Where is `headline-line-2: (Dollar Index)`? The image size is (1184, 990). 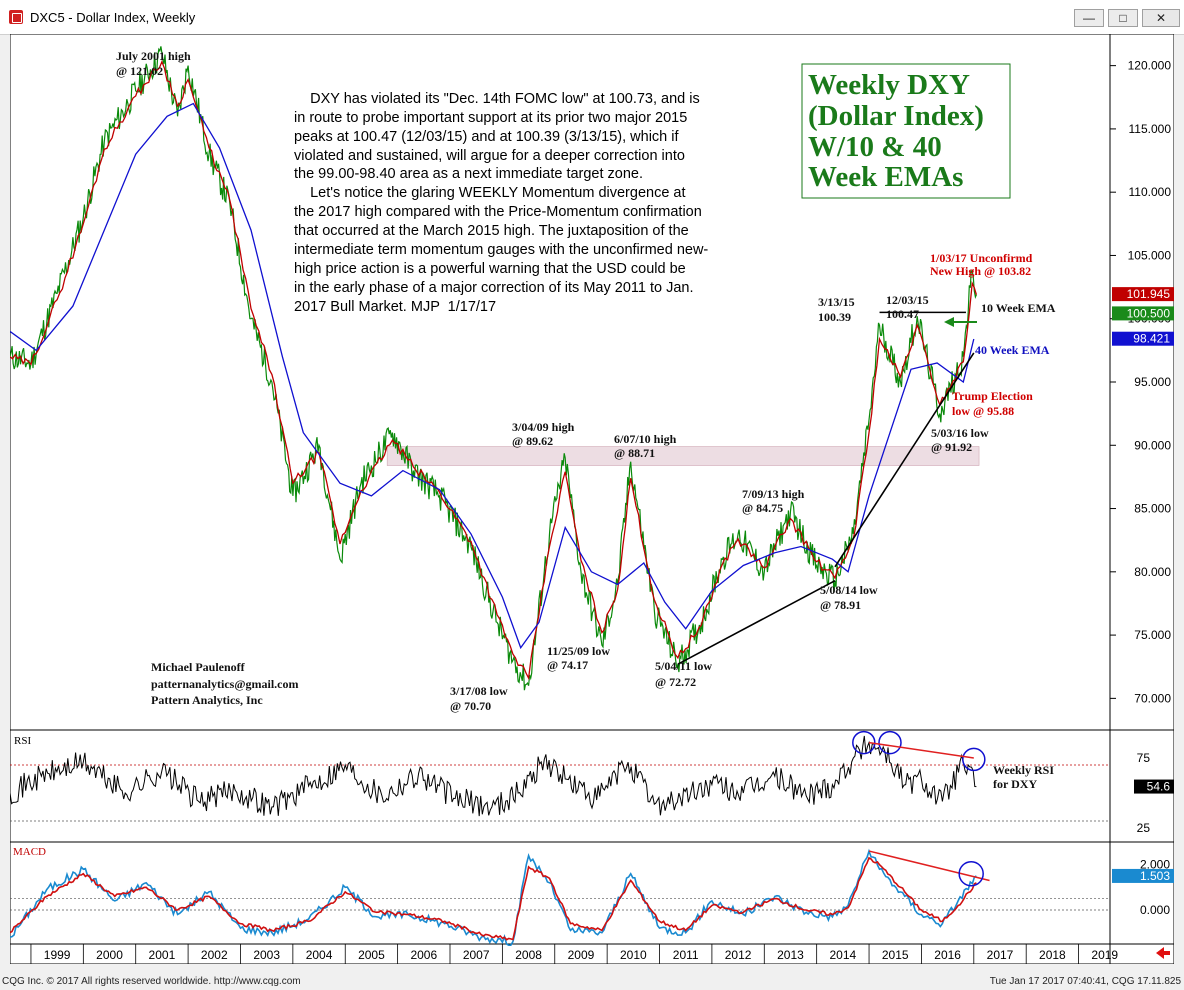 headline-line-2: (Dollar Index) is located at coordinates (896, 116).